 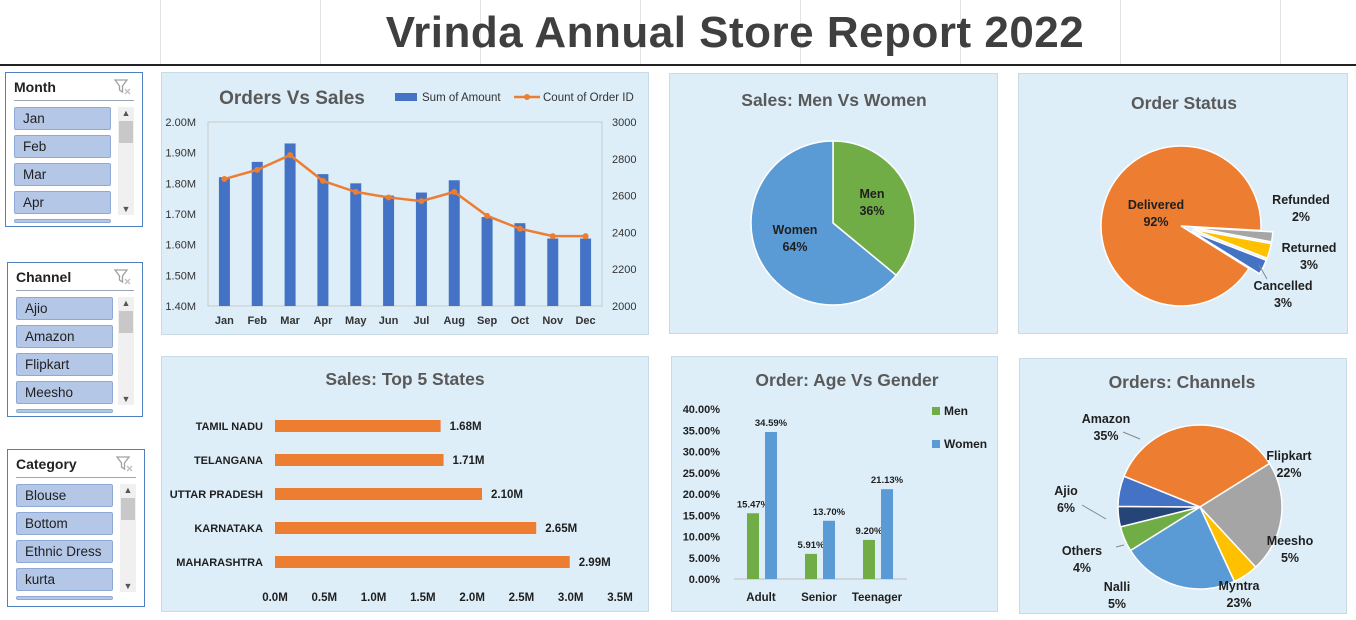 What do you see at coordinates (356, 321) in the screenshot?
I see `x-tick-label: May` at bounding box center [356, 321].